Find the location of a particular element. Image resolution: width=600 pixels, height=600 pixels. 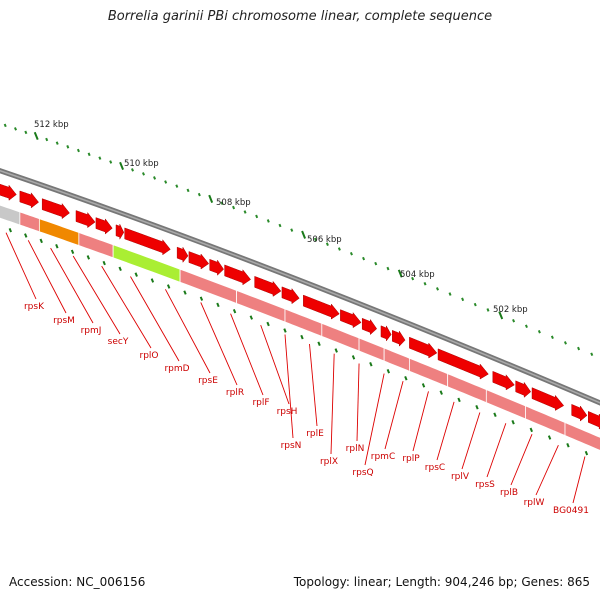

gene-label: rpsM is located at coordinates (64, 321).